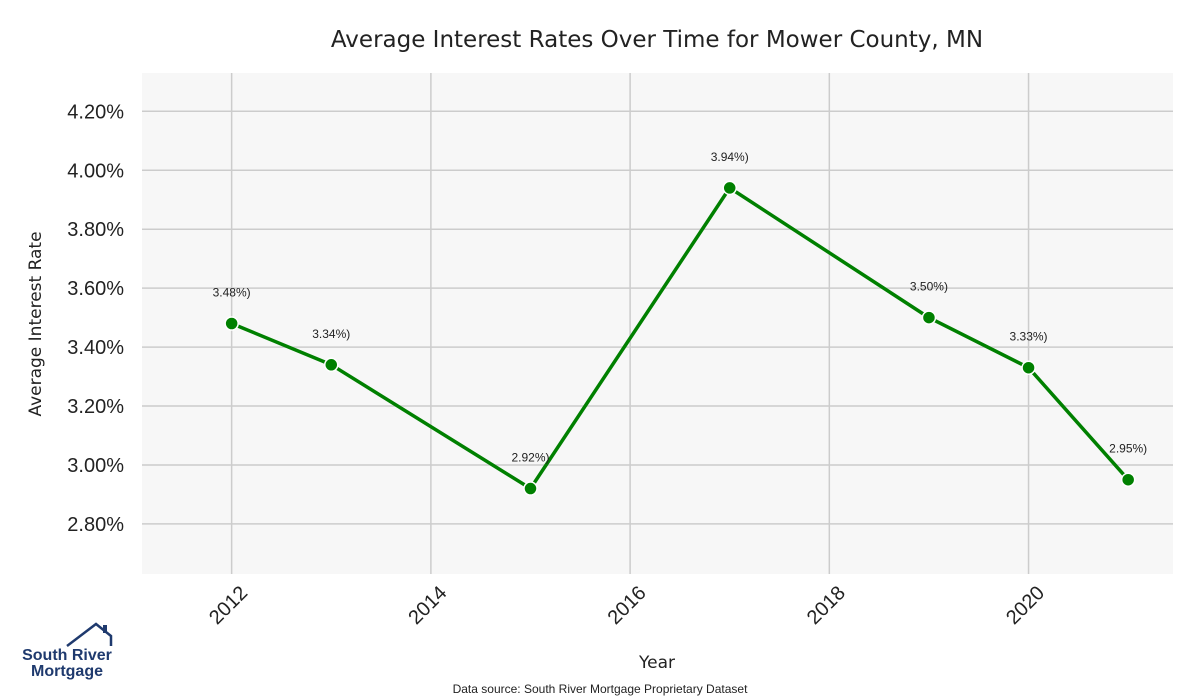  I want to click on x-tick-label: 2018, so click(826, 605).